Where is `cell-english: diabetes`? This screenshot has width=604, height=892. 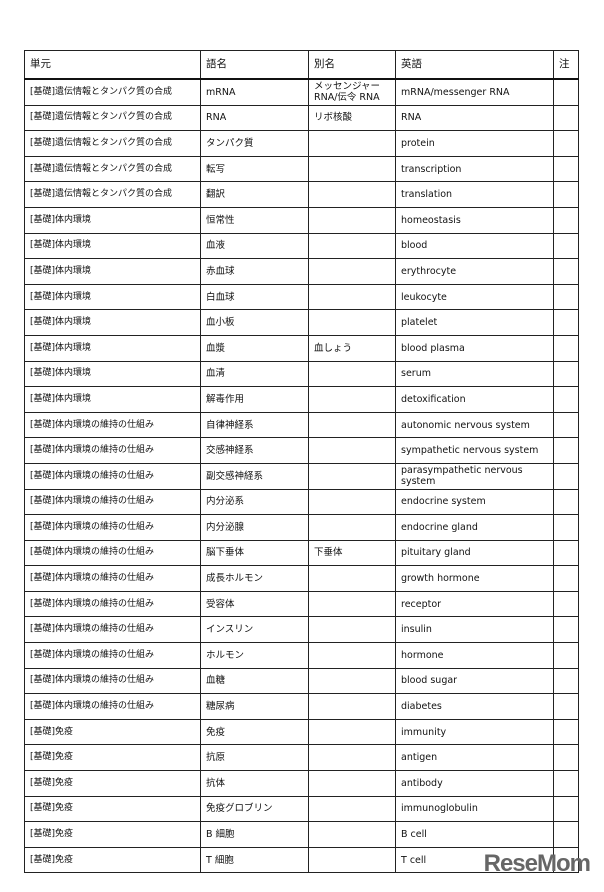
cell-english: diabetes is located at coordinates (474, 706).